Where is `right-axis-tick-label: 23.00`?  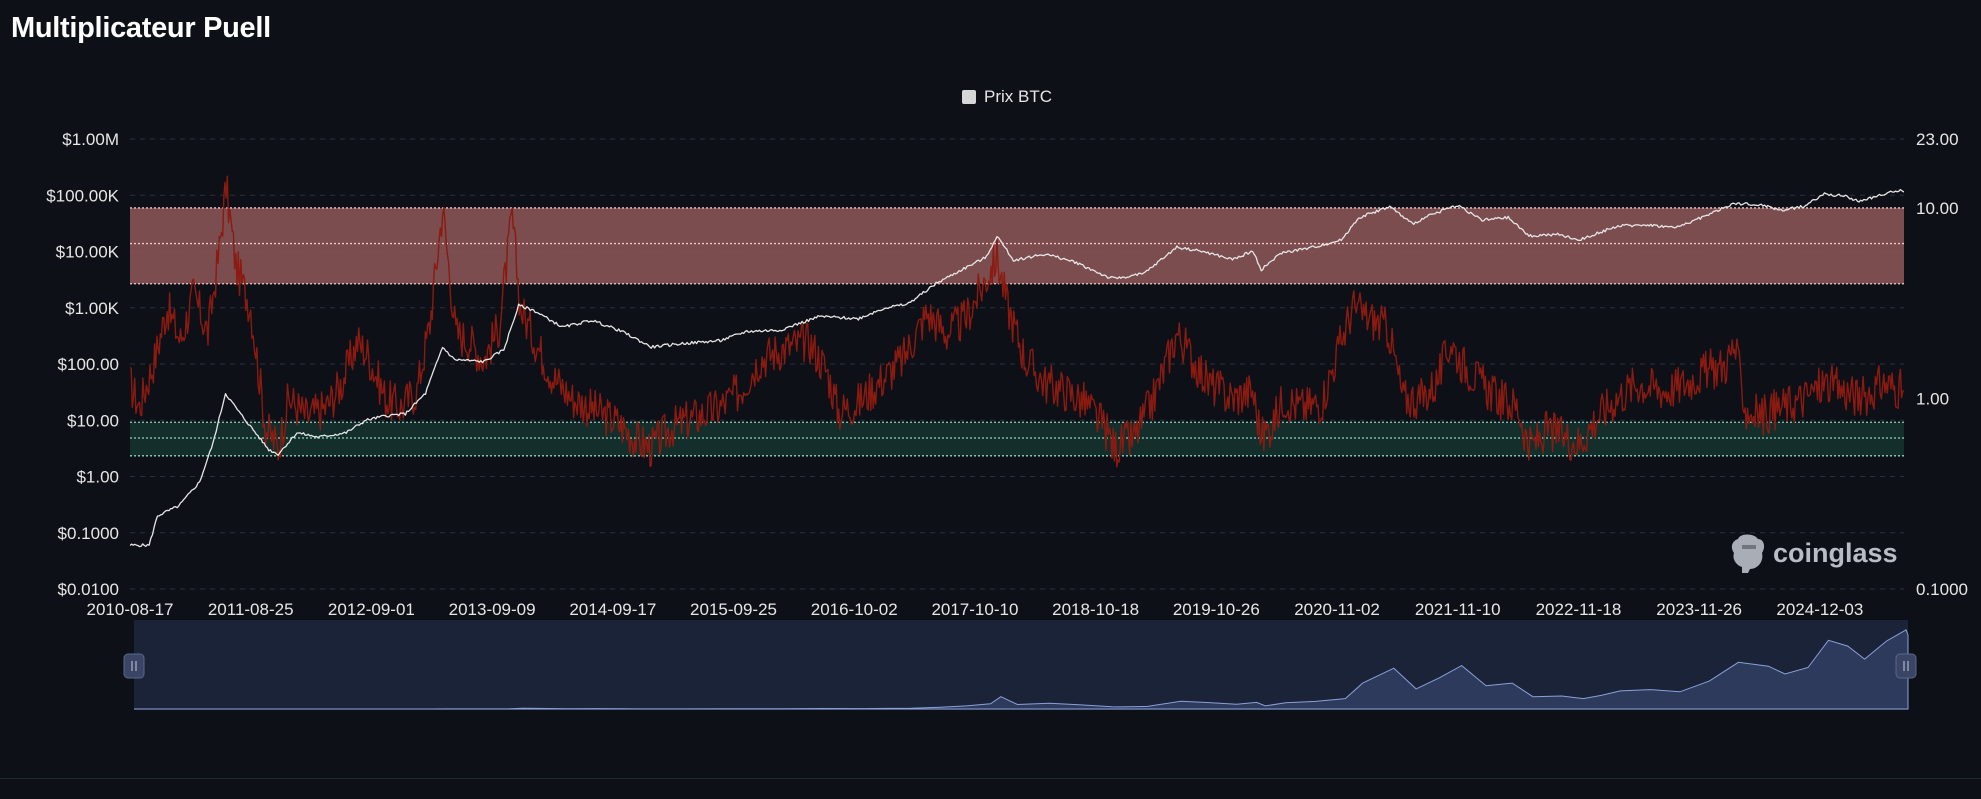
right-axis-tick-label: 23.00 is located at coordinates (1937, 139).